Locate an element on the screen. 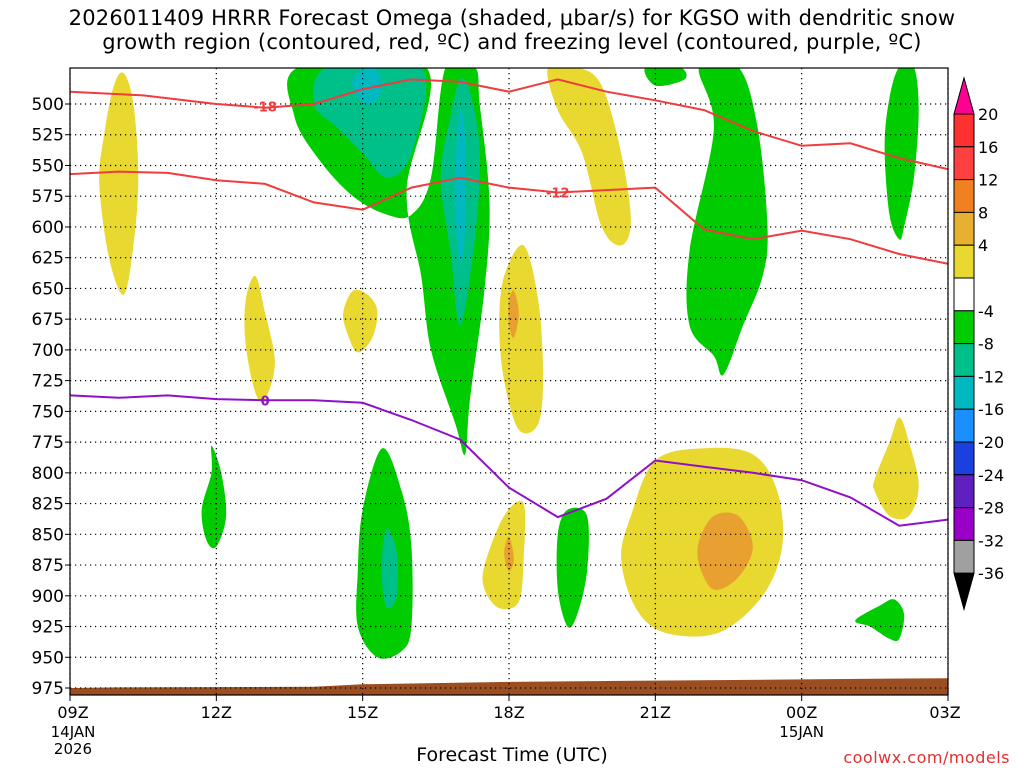  y-tick-label: 550 is located at coordinates (48, 166).